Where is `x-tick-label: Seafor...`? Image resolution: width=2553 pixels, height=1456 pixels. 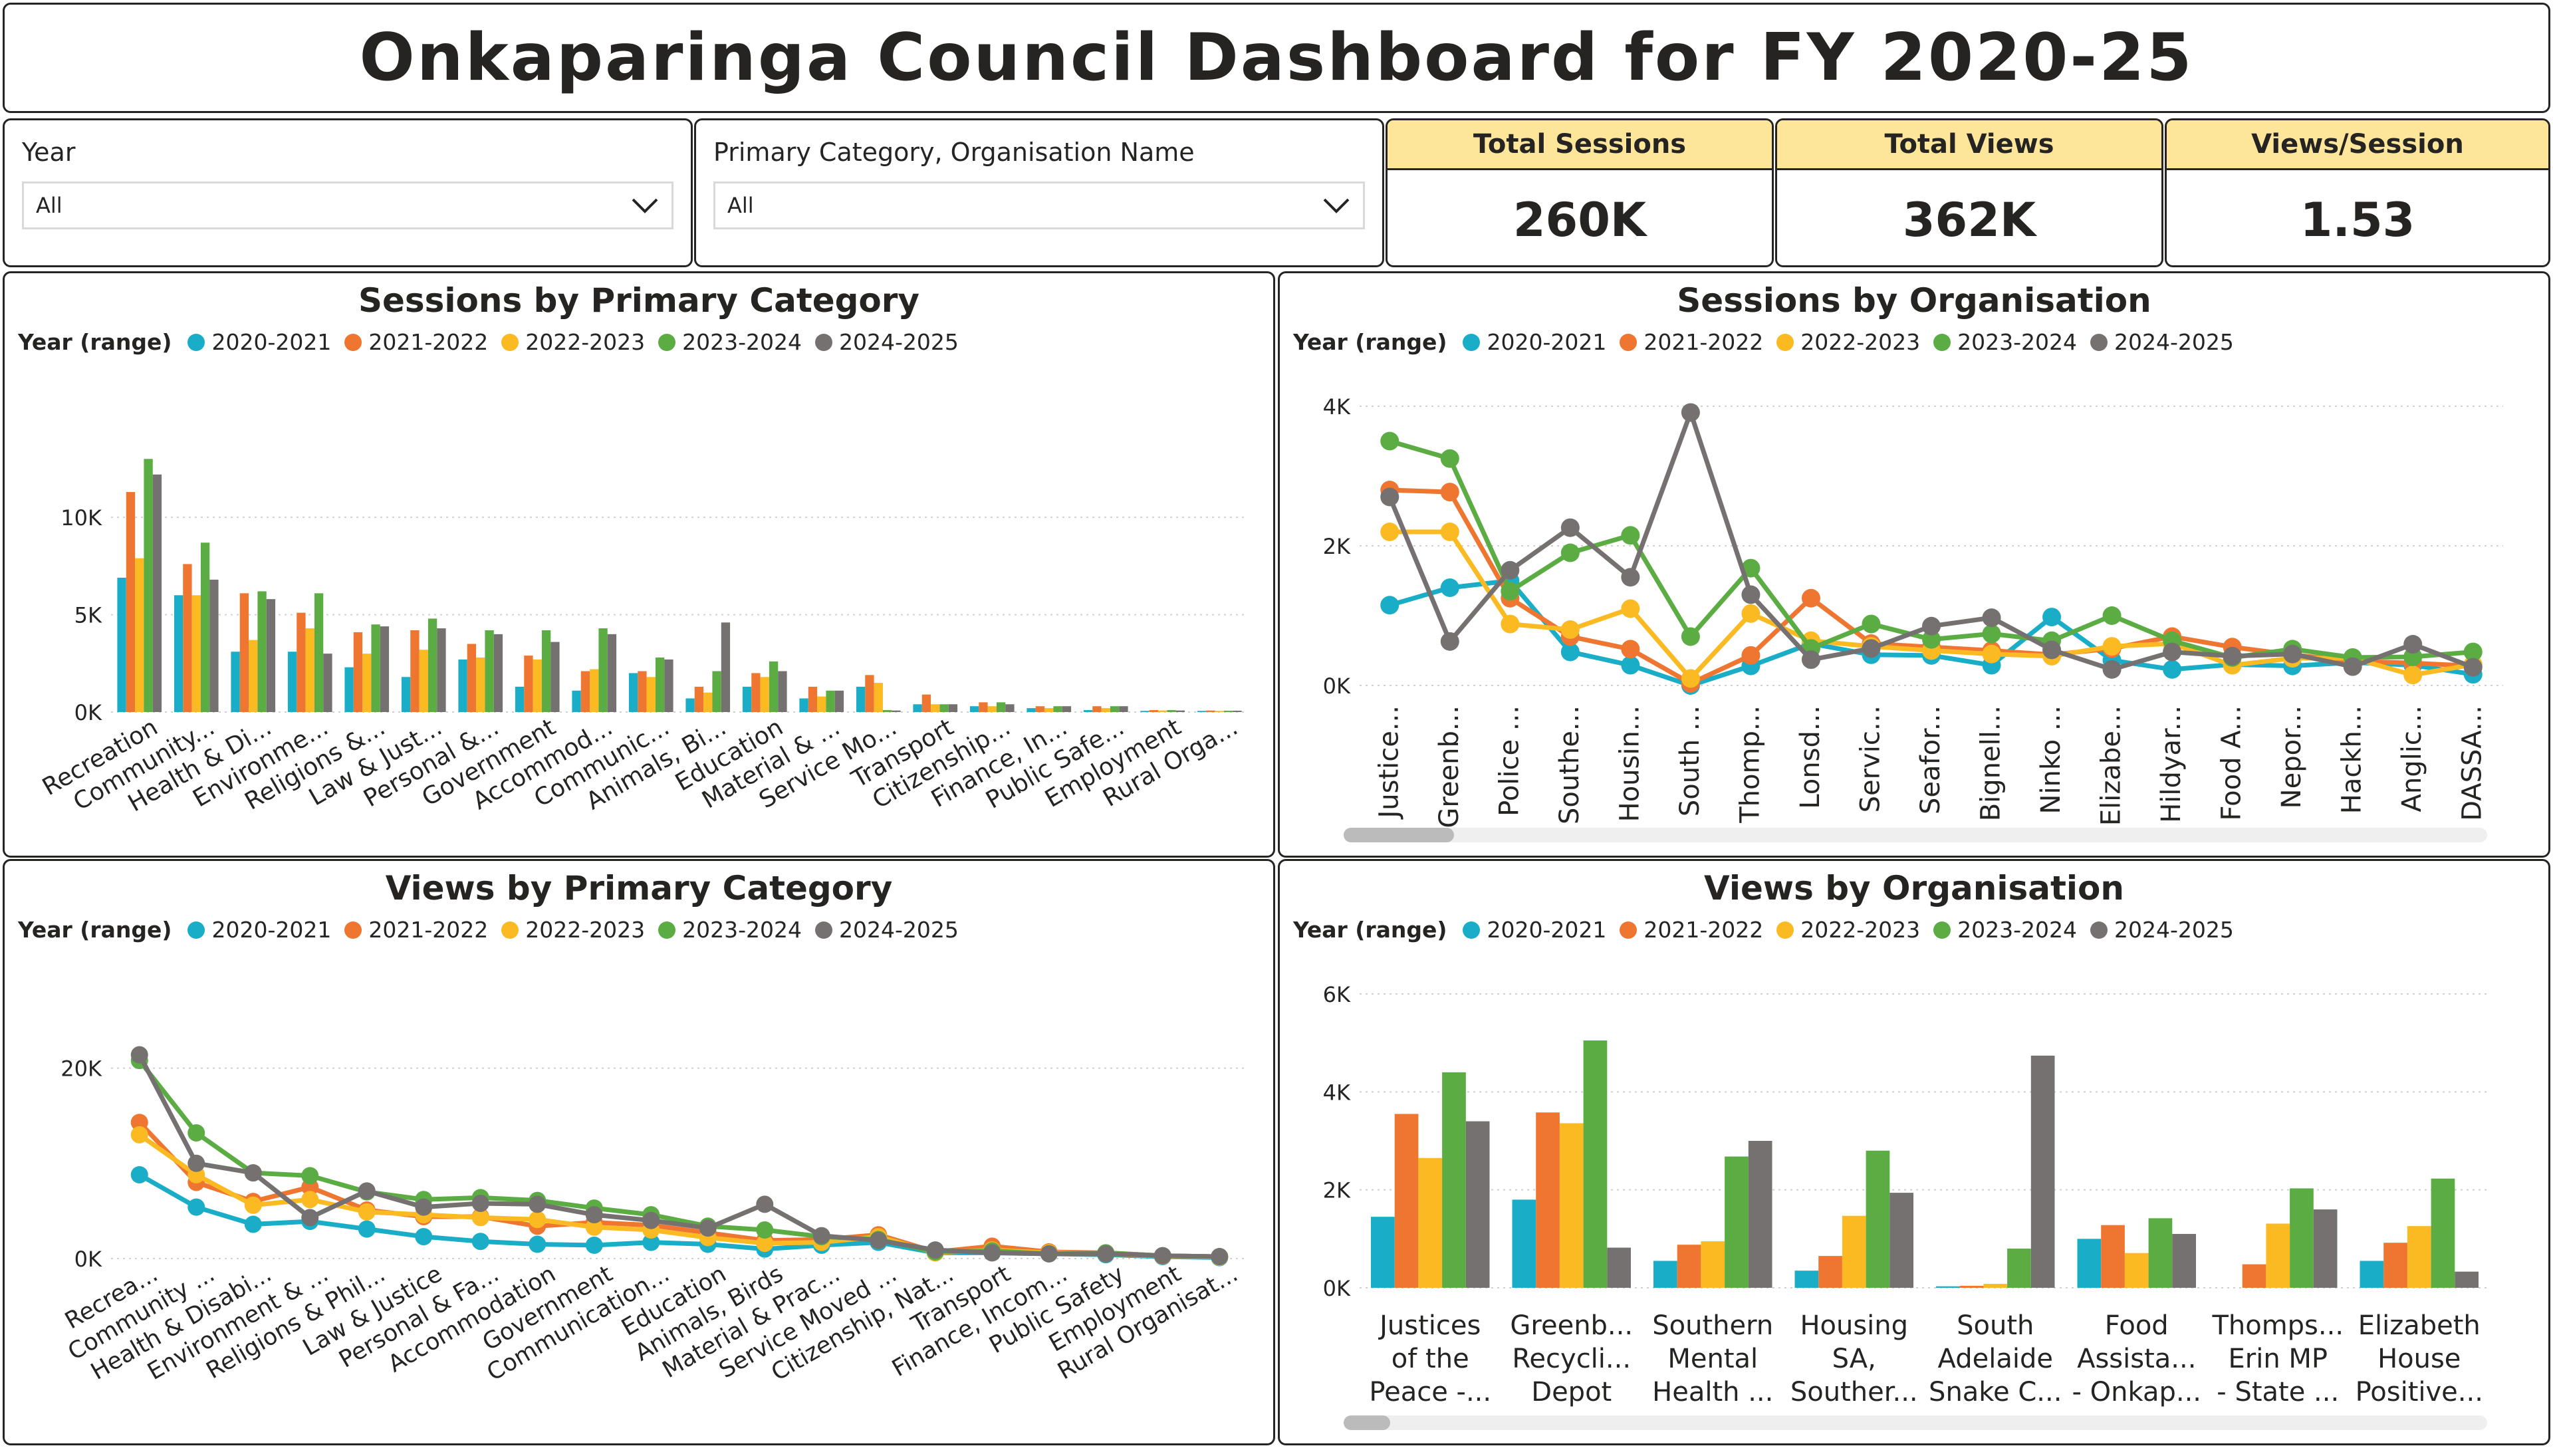 x-tick-label: Seafor... is located at coordinates (1930, 759).